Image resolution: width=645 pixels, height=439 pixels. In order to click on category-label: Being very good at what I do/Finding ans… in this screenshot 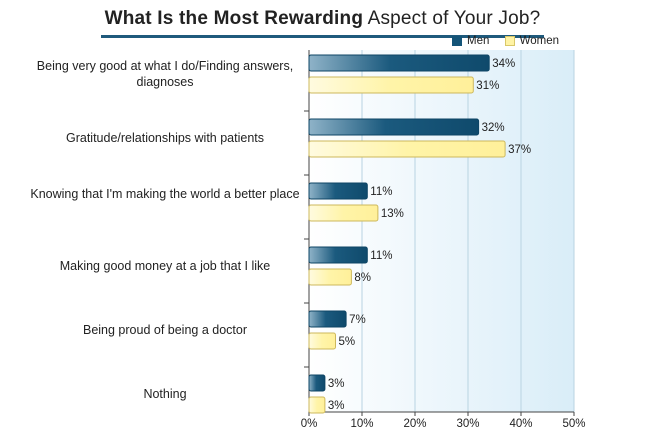, I will do `click(165, 74)`.